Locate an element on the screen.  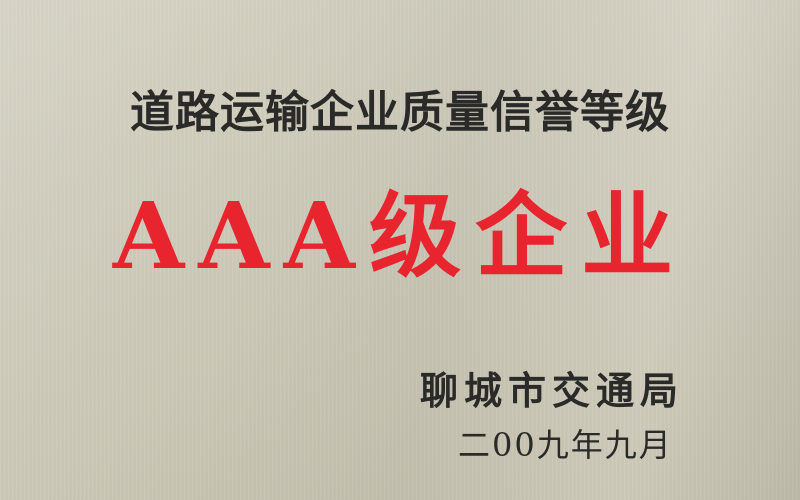
issue-date: 二00九年九月 is located at coordinates (565, 445).